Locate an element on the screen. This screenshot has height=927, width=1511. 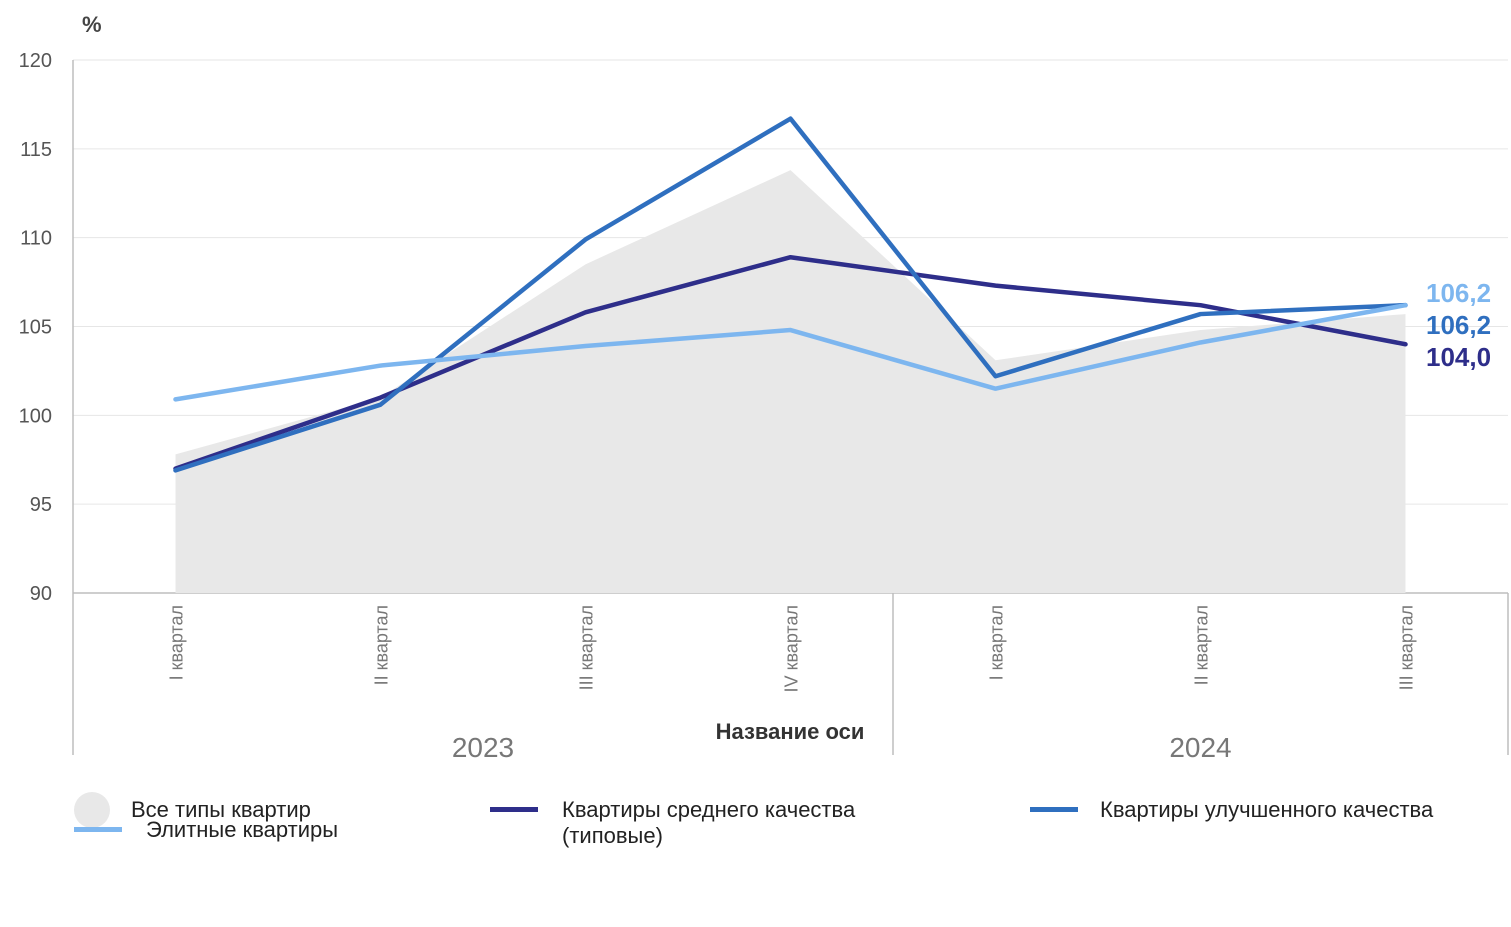
legend-label-all-types: Все типы квартир is located at coordinates (221, 809).